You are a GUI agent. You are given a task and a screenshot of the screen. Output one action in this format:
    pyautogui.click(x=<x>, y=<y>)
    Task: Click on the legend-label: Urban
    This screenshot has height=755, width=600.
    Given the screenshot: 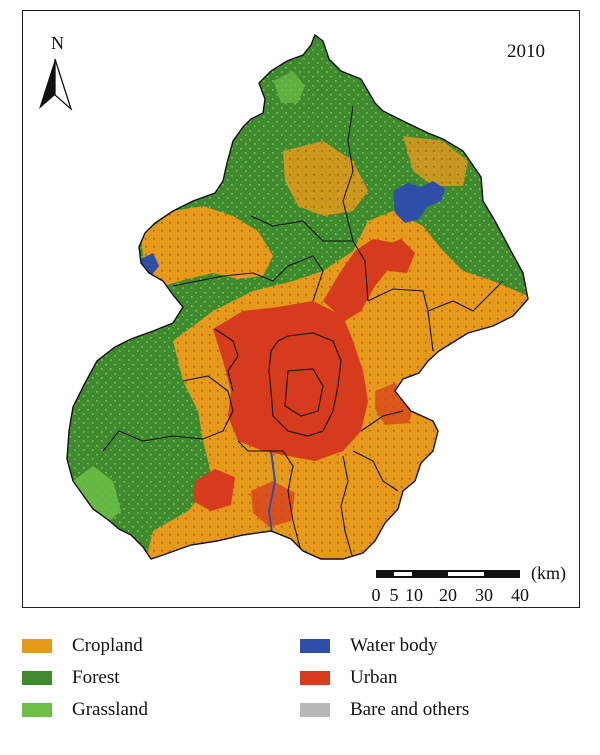 What is the action you would take?
    pyautogui.click(x=374, y=677)
    